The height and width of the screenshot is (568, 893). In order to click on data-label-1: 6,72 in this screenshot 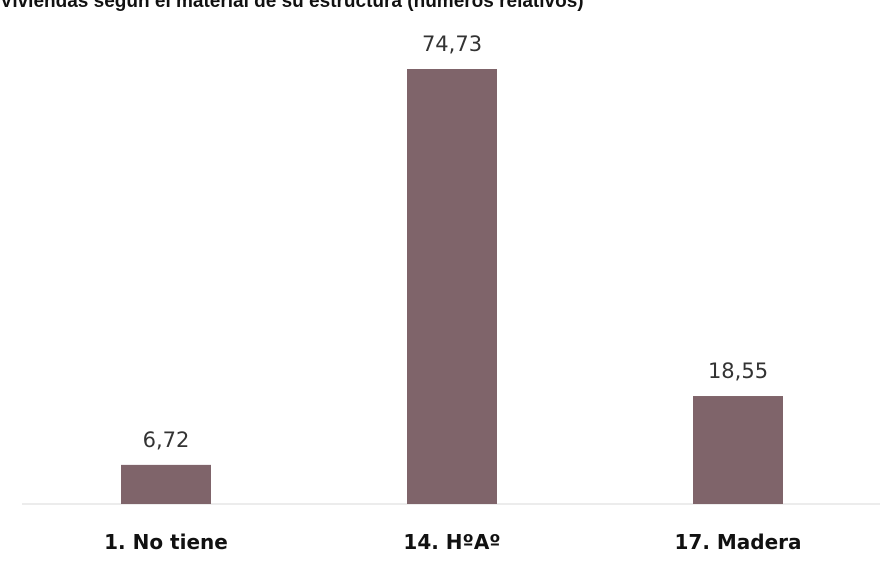, I will do `click(166, 440)`.